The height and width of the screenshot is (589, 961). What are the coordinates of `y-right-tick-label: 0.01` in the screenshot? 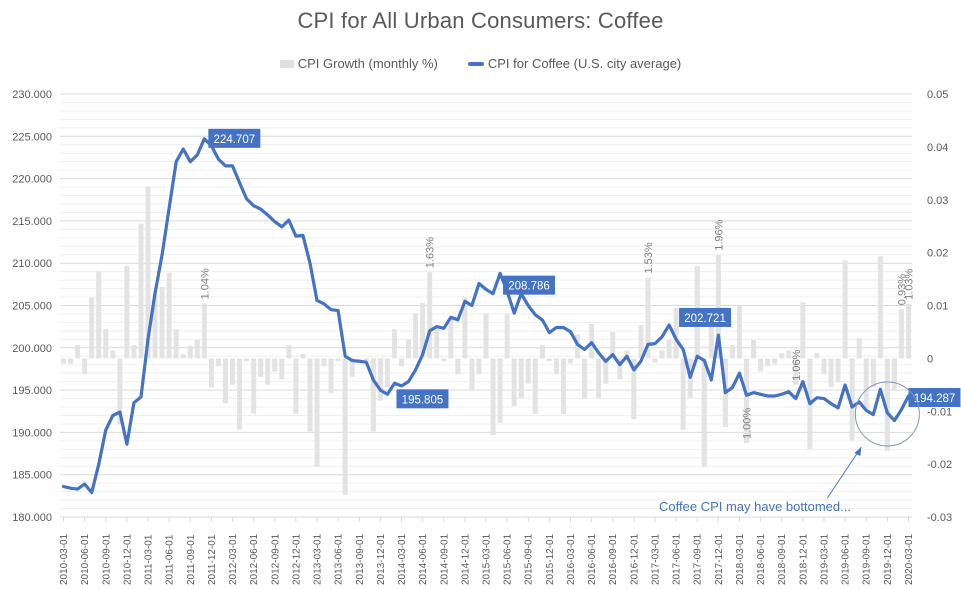 It's located at (937, 307).